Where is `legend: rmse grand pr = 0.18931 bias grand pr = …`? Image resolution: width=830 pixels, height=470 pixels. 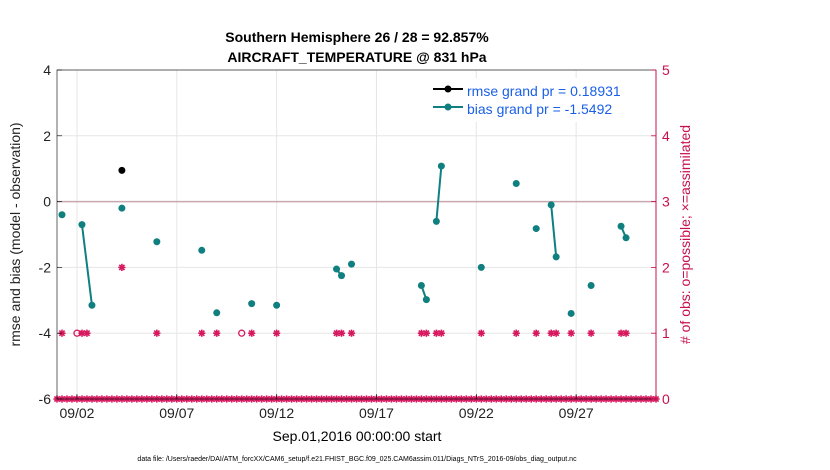 legend: rmse grand pr = 0.18931 bias grand pr = … is located at coordinates (536, 100).